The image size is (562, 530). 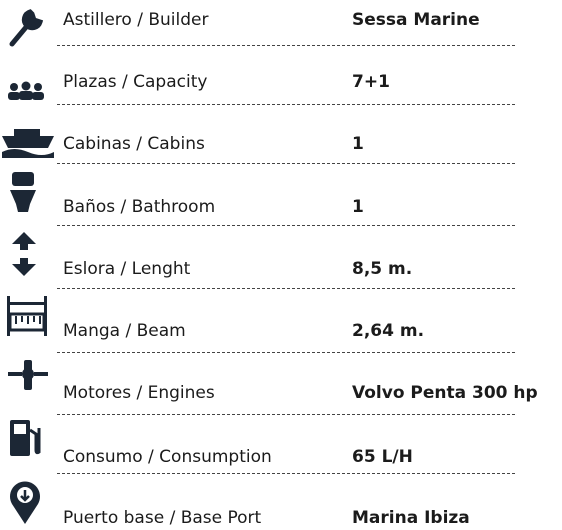 What do you see at coordinates (371, 82) in the screenshot?
I see `spec-value: 7+1` at bounding box center [371, 82].